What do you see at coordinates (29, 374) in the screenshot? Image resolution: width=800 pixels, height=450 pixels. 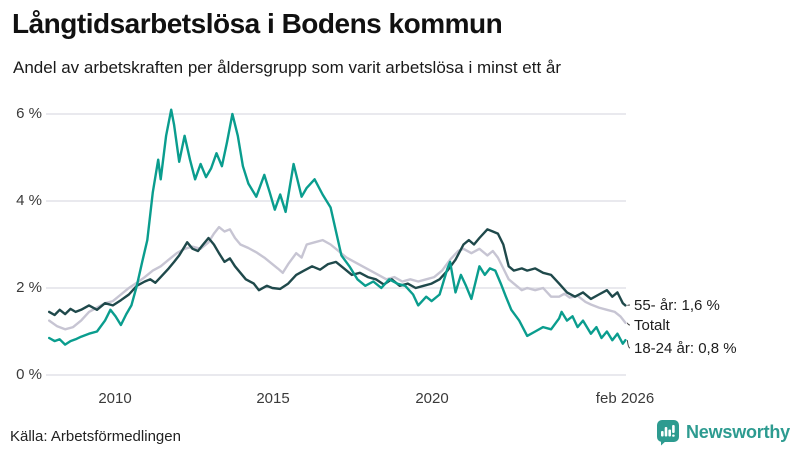 I see `y-tick-0: 0 %` at bounding box center [29, 374].